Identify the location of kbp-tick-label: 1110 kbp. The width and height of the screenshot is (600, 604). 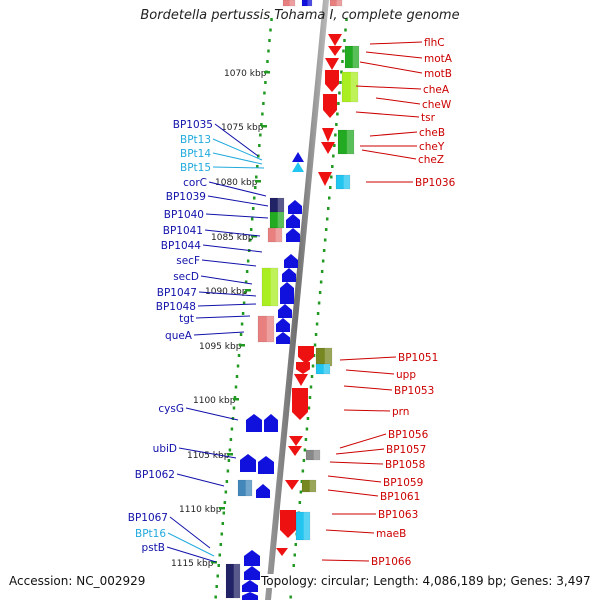
(200, 510).